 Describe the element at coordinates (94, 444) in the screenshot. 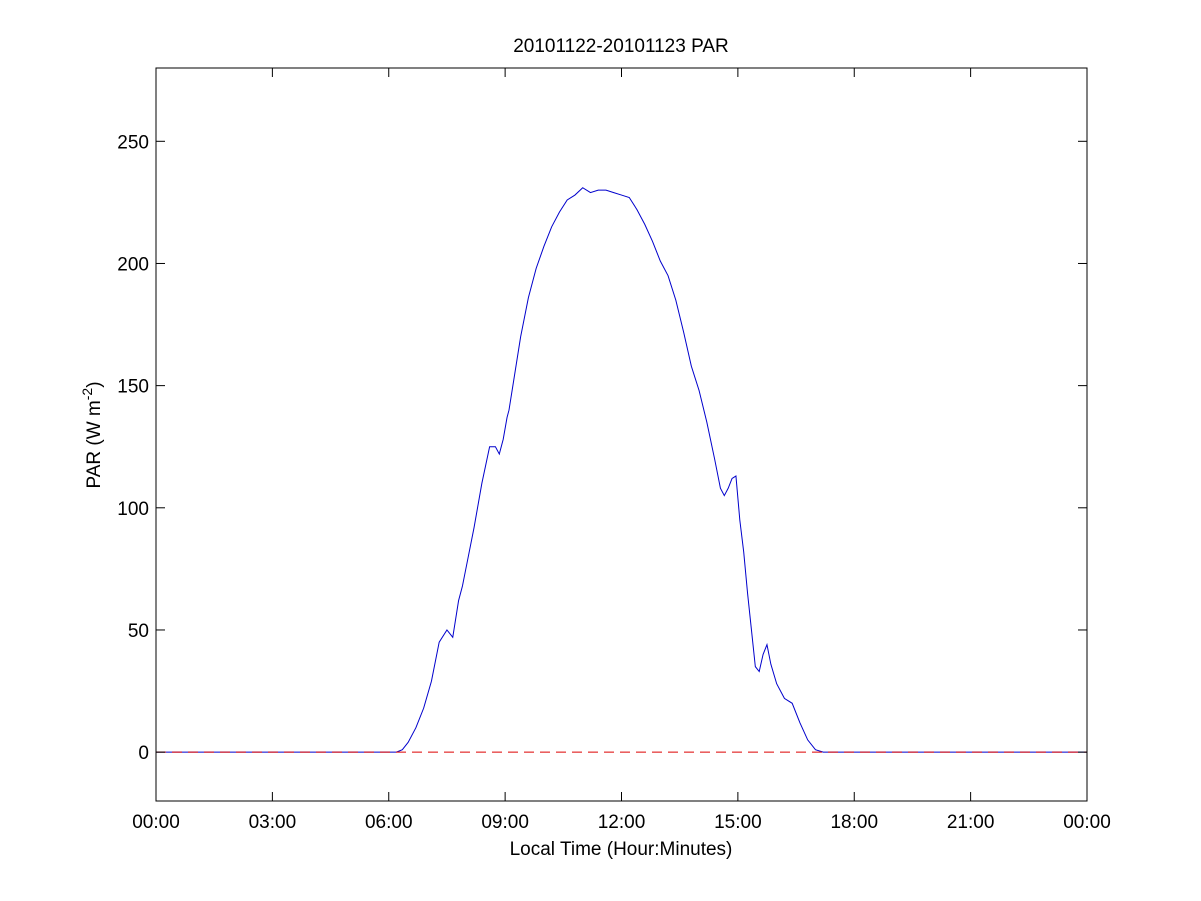

I see `y-axis-label-main: PAR (W m` at that location.